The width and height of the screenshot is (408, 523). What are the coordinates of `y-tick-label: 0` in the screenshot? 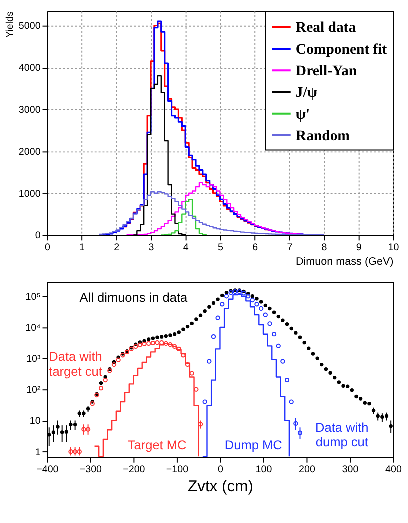 It's located at (38, 236).